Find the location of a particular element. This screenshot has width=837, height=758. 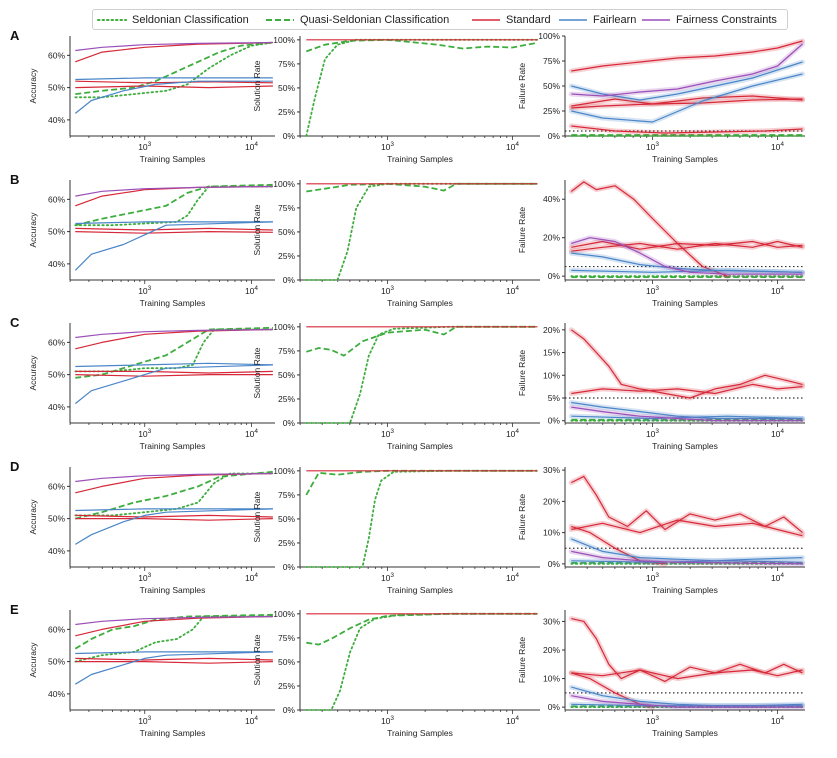

legend-quasi-label: Quasi-Seldonian Classification is located at coordinates (375, 19).